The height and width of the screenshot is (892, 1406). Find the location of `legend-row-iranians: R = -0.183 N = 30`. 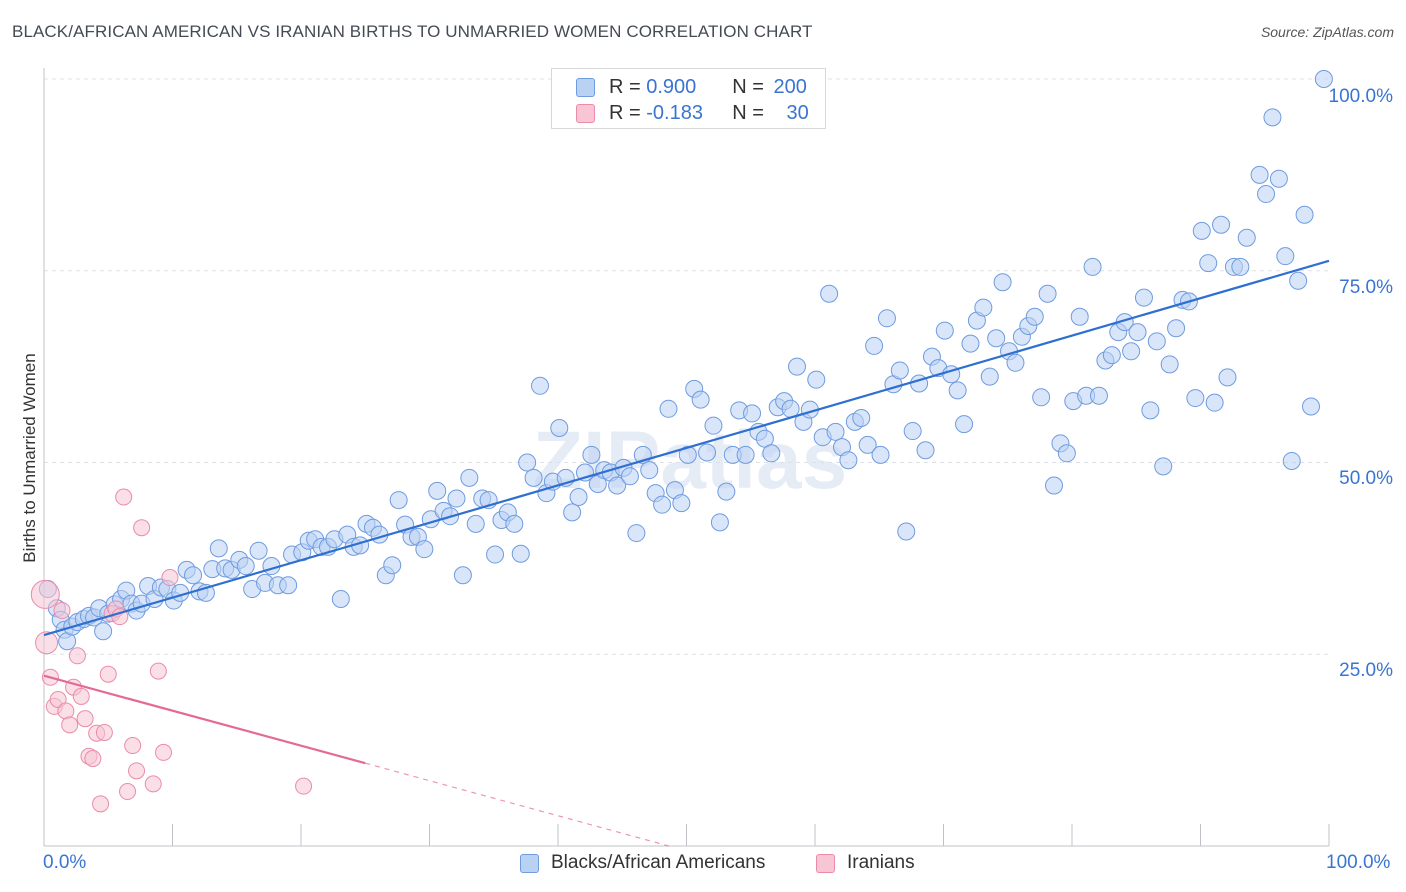

legend-row-iranians: R = -0.183 N = 30 is located at coordinates (692, 113).